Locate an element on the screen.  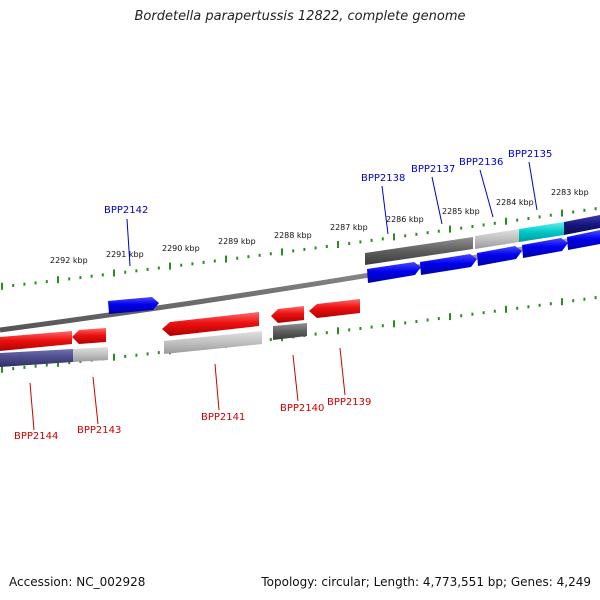
gene-label-bpp2142: BPP2142 is located at coordinates (126, 210).